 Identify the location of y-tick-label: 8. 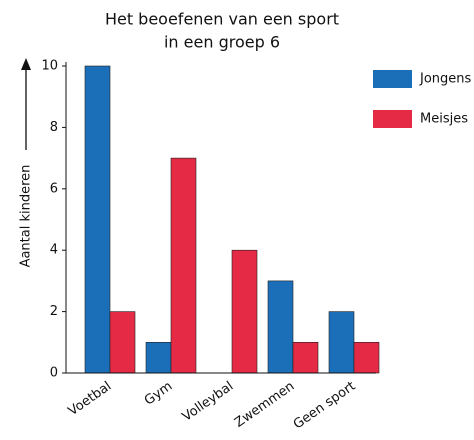
(54, 127).